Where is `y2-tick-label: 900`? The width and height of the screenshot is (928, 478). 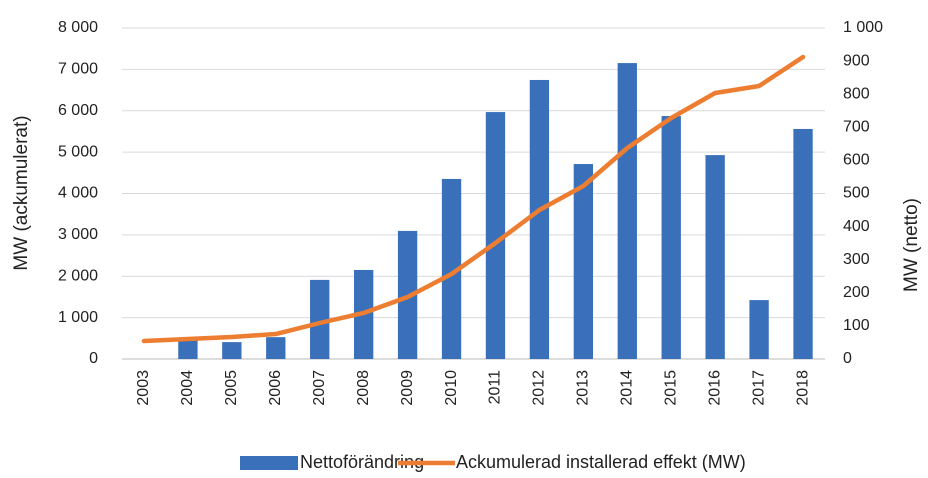
y2-tick-label: 900 is located at coordinates (856, 60).